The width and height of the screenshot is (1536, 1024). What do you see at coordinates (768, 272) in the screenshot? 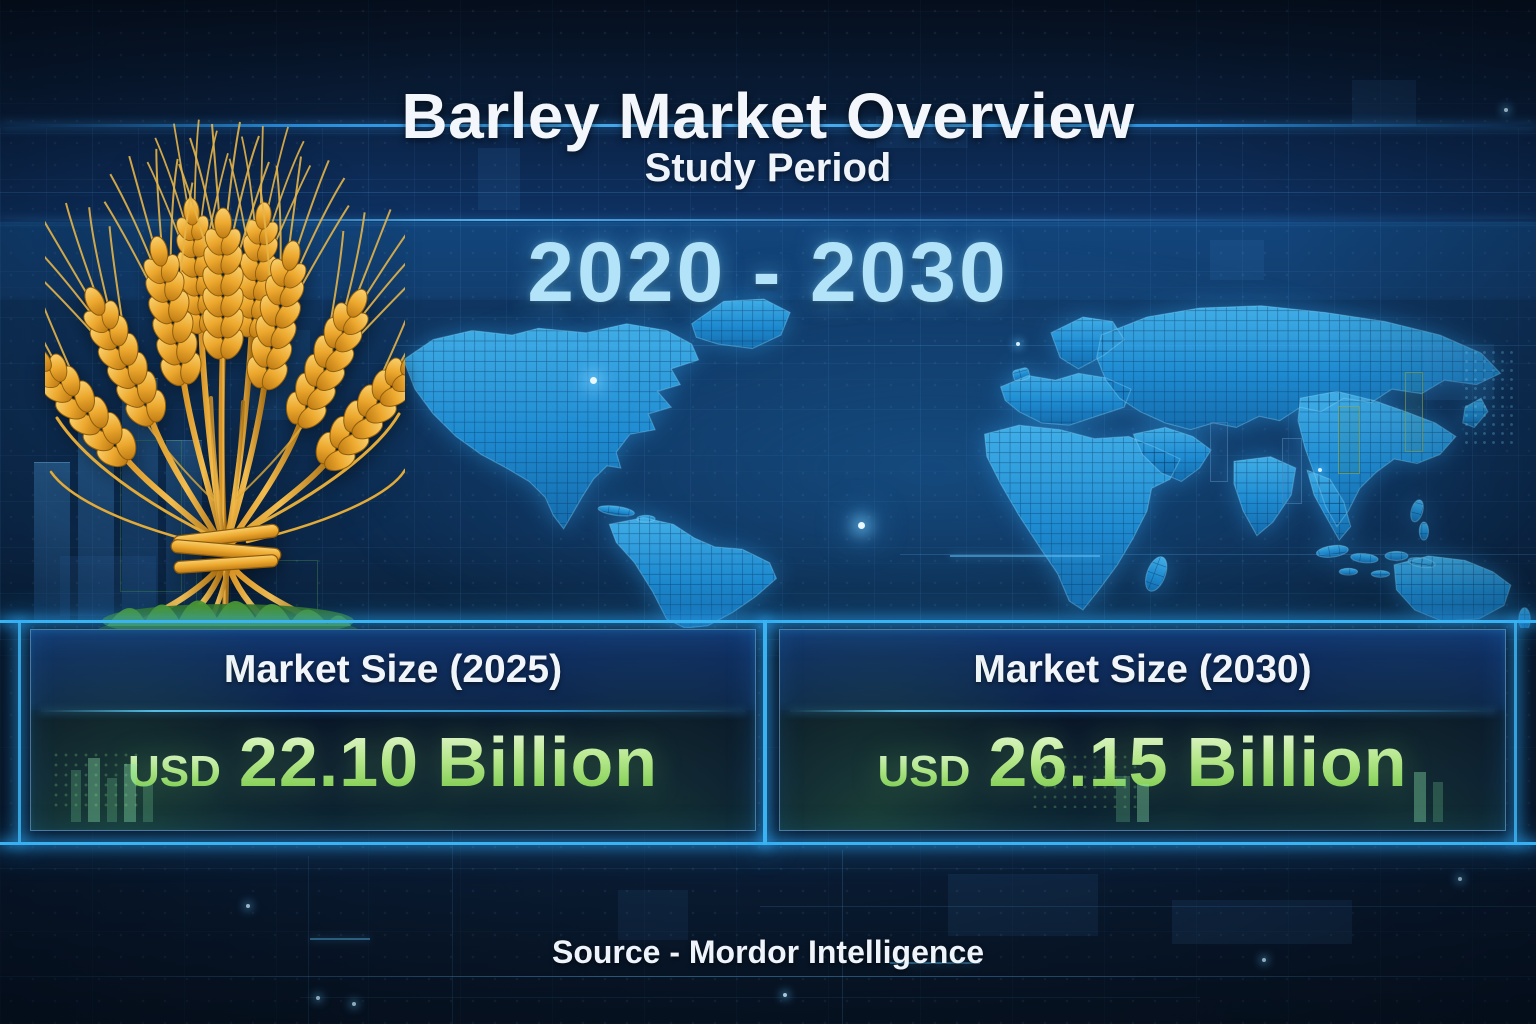
I see `study-period-range: 2020 - 2030` at bounding box center [768, 272].